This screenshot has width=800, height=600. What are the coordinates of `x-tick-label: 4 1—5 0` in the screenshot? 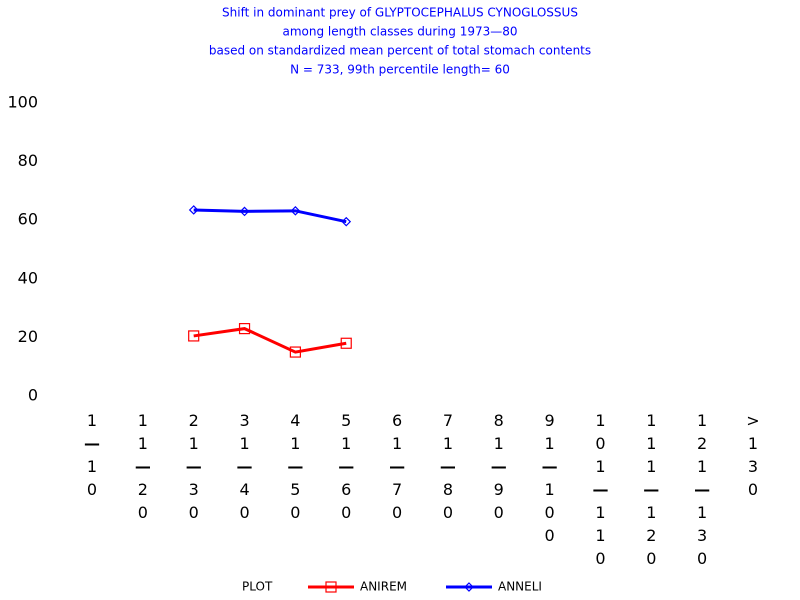 It's located at (295, 466).